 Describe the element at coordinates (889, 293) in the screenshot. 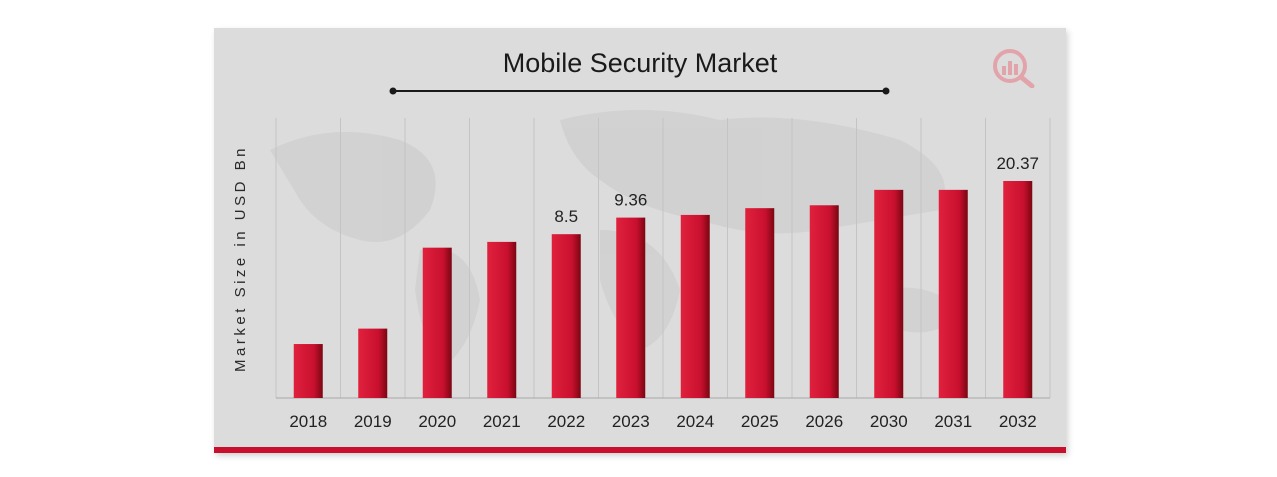

I see `bar-2030` at that location.